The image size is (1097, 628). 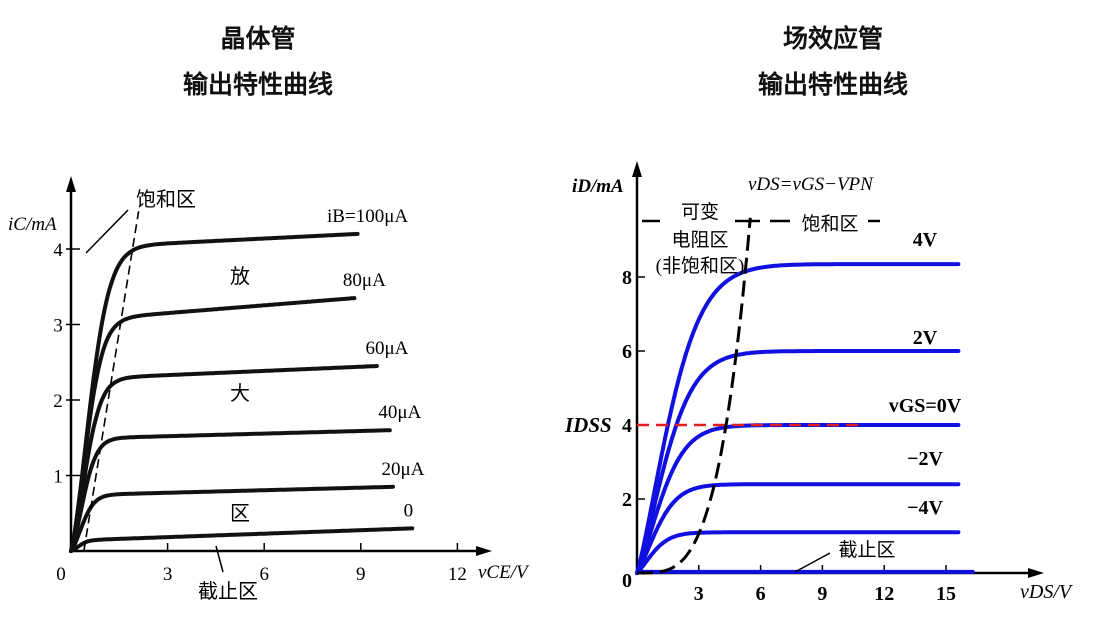 What do you see at coordinates (107, 231) in the screenshot?
I see `bjt-saturation-pointer` at bounding box center [107, 231].